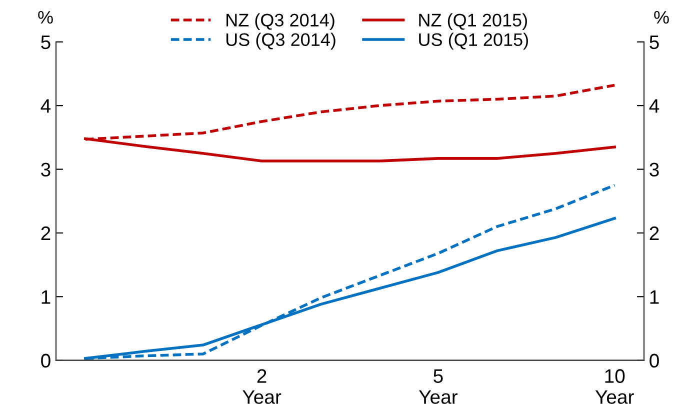 The width and height of the screenshot is (700, 419). What do you see at coordinates (654, 361) in the screenshot?
I see `y2-tick-label: 0` at bounding box center [654, 361].